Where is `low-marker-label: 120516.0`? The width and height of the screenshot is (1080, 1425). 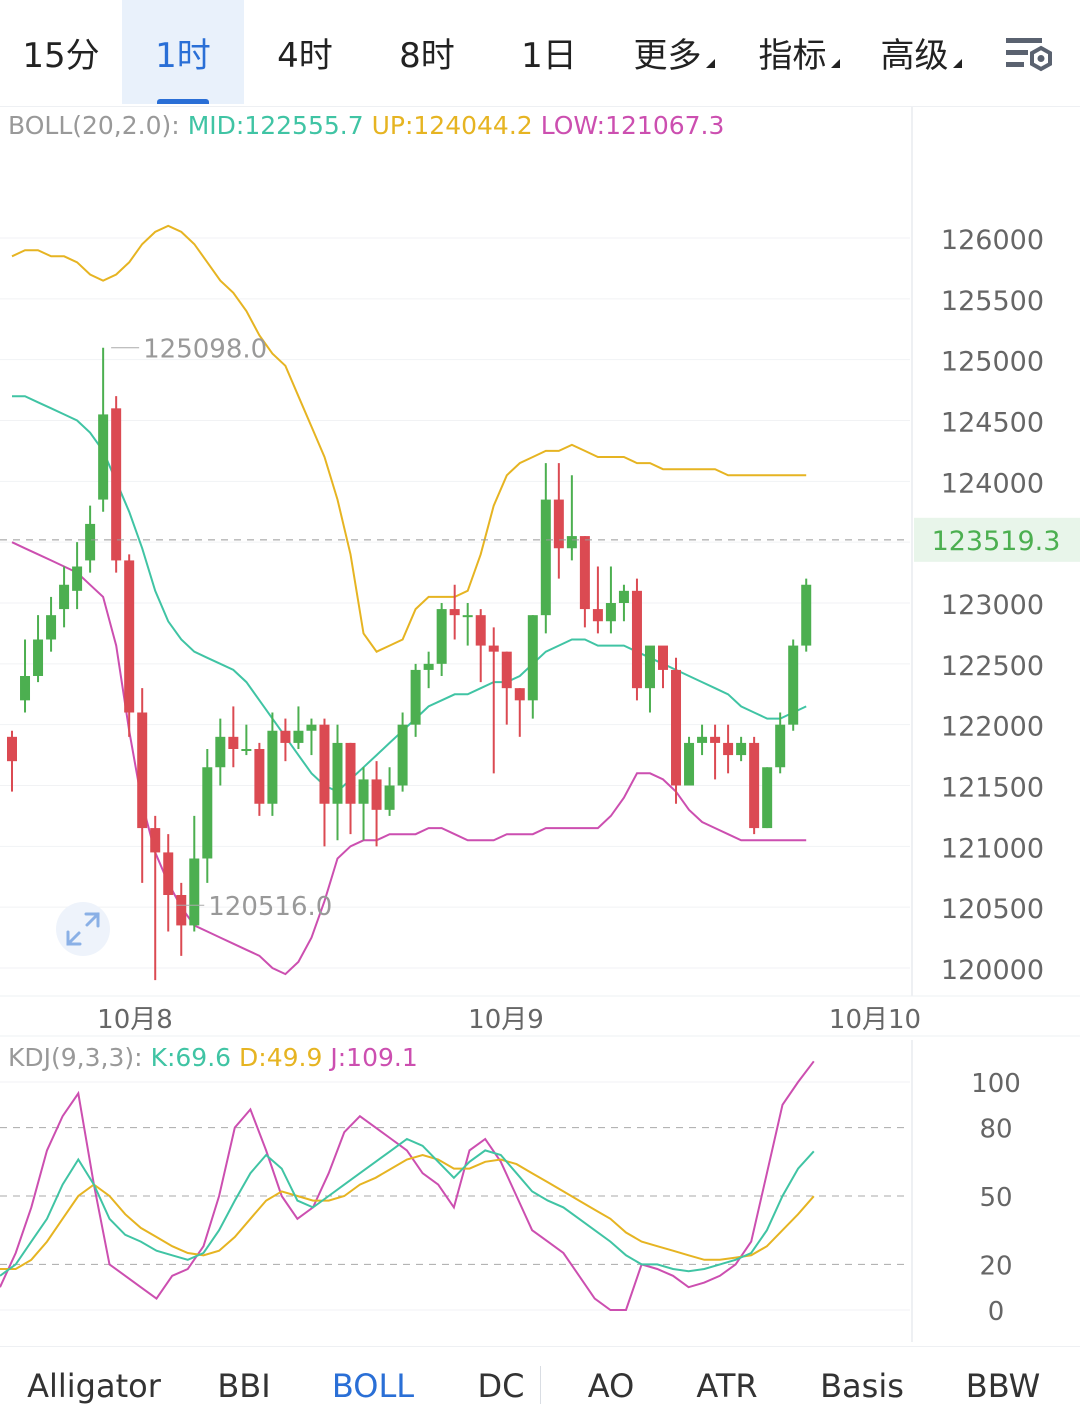
low-marker-label: 120516.0 is located at coordinates (270, 907).